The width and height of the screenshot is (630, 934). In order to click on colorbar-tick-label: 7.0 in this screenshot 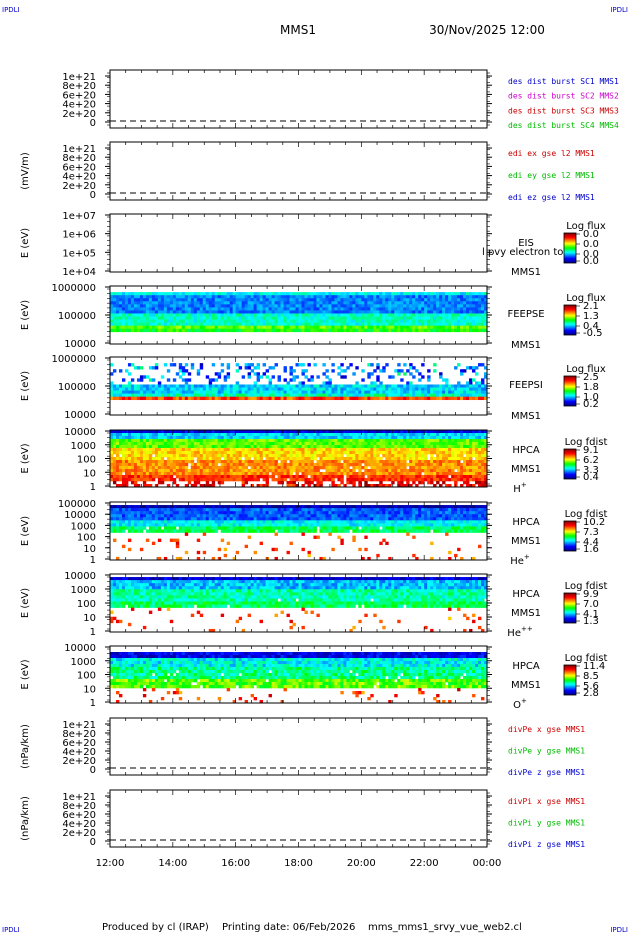, I will do `click(591, 604)`.